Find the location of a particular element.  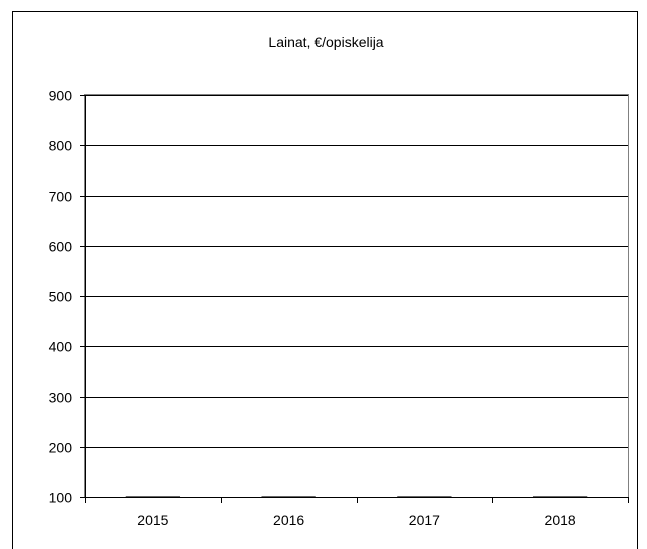

y-tick-label: 400 is located at coordinates (61, 347).